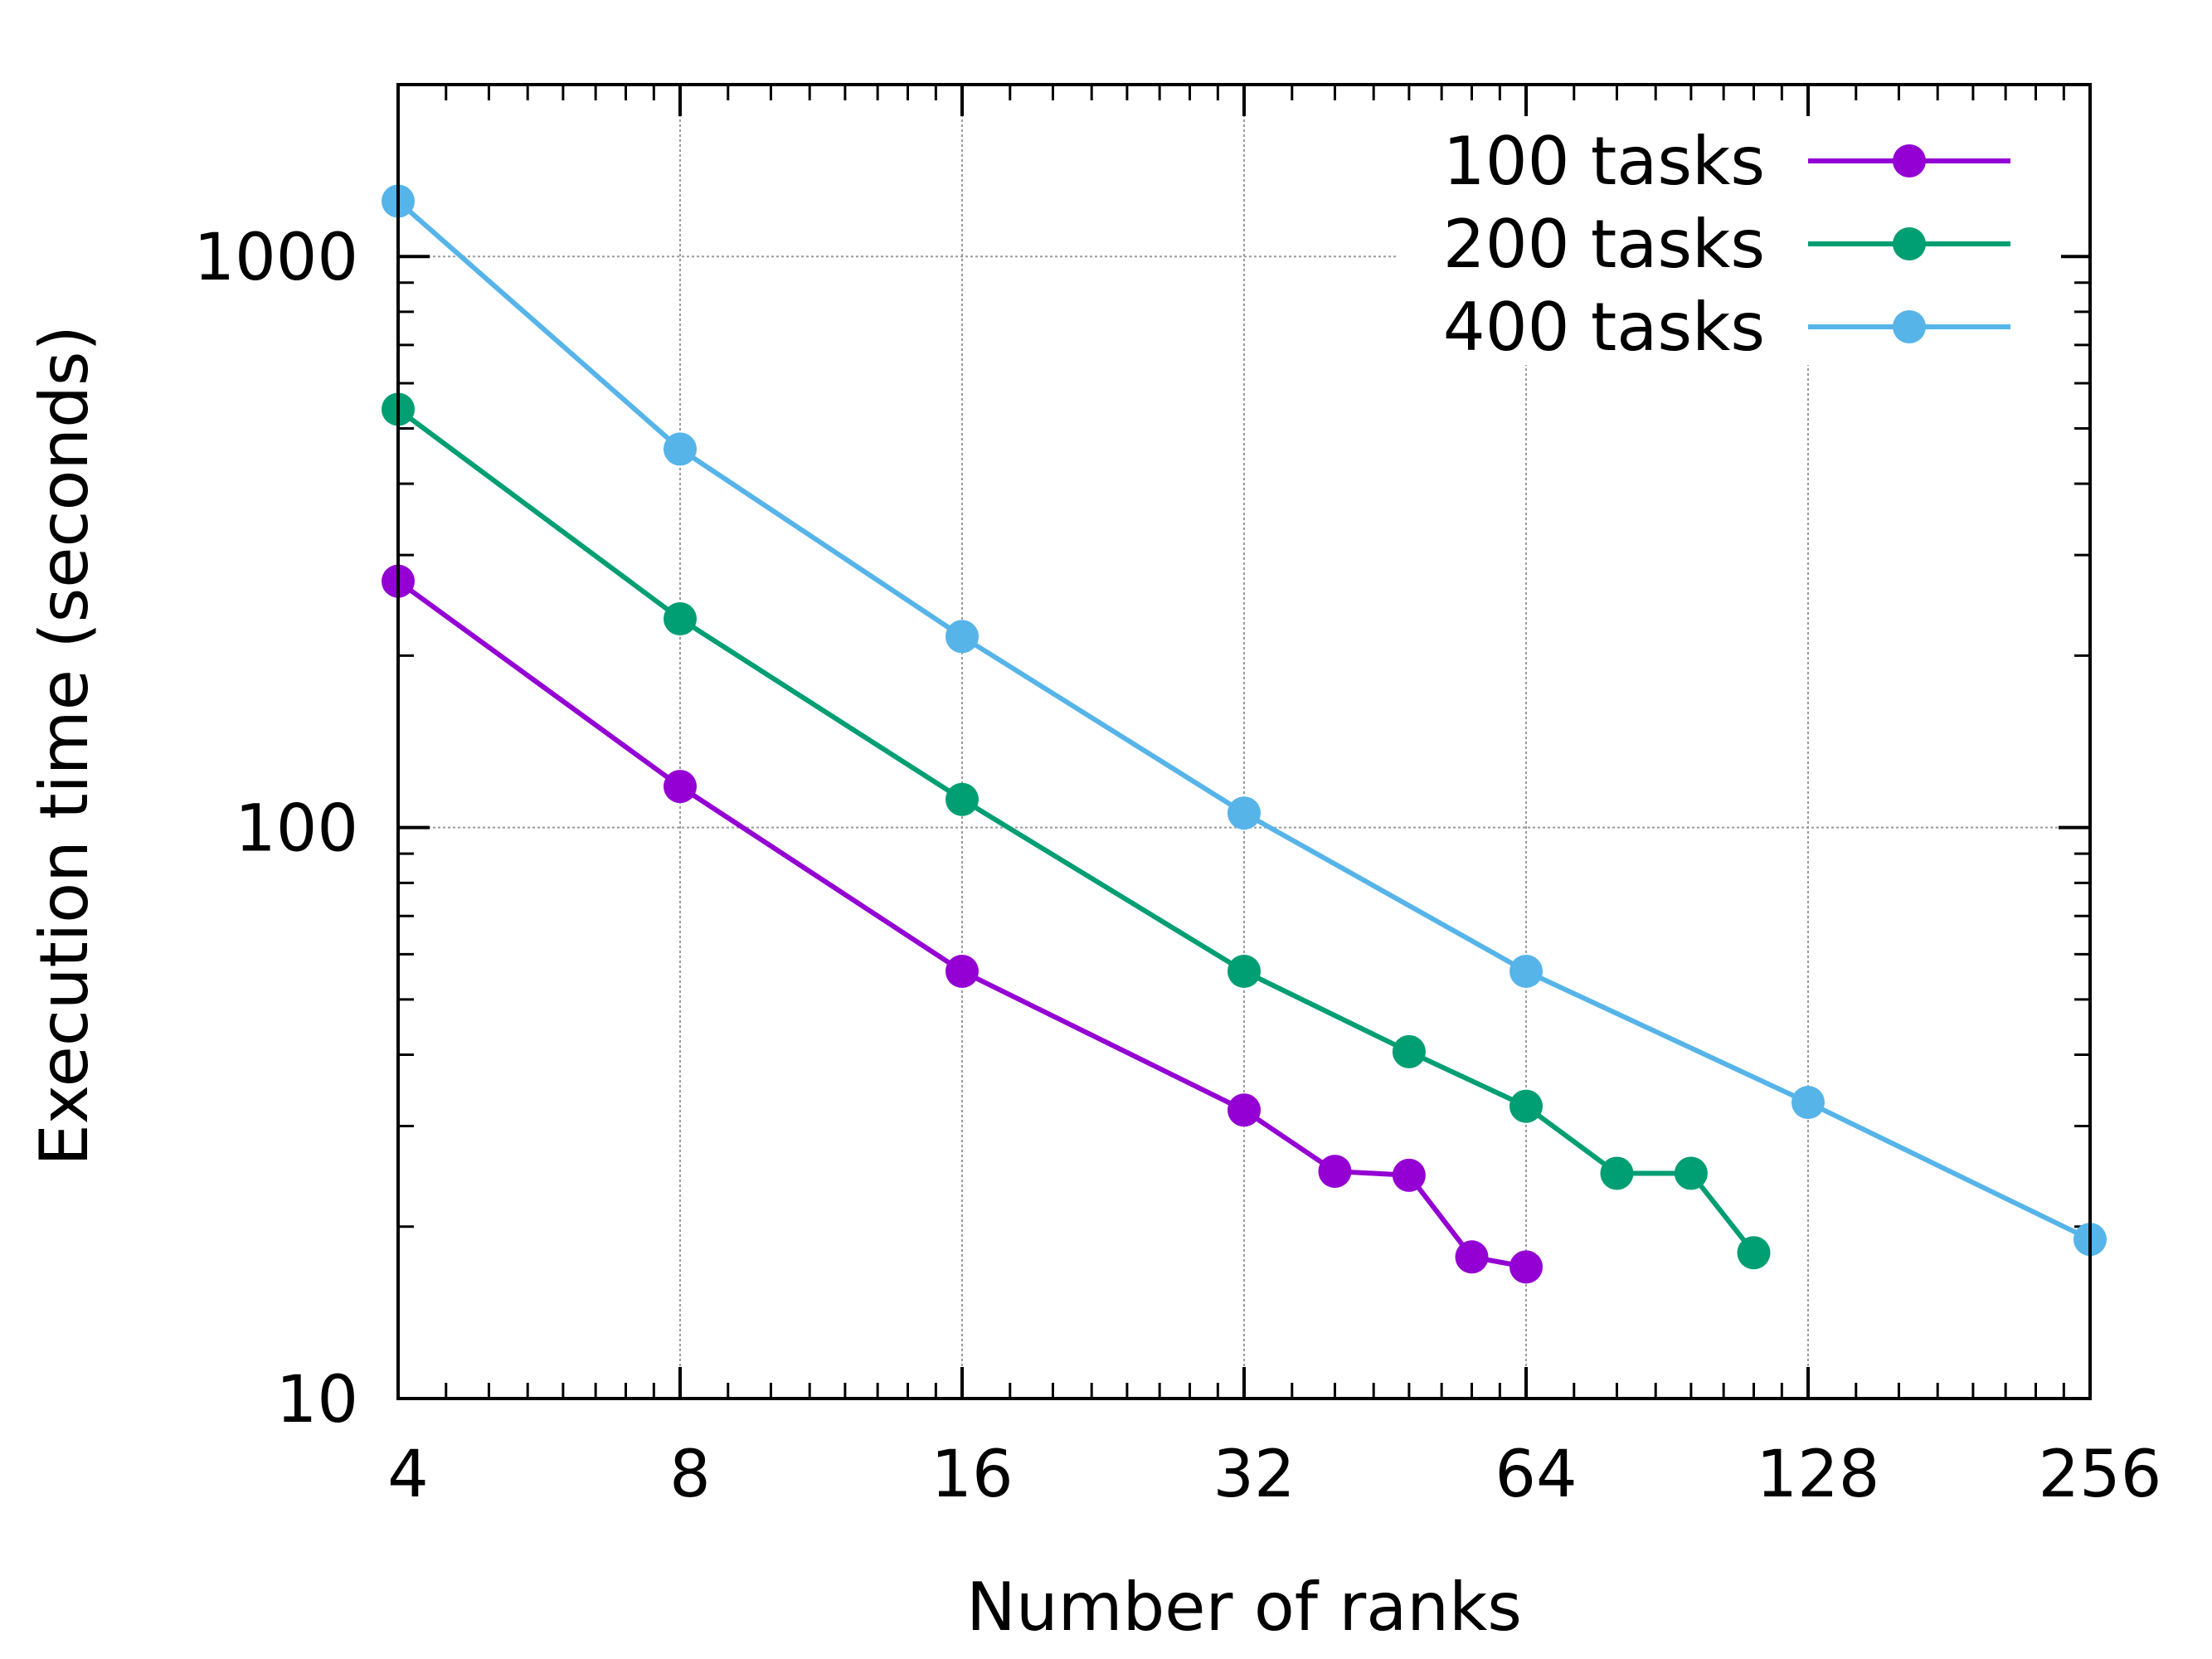 Image resolution: width=2212 pixels, height=1659 pixels. Describe the element at coordinates (690, 1475) in the screenshot. I see `x-tick-label: 8` at that location.